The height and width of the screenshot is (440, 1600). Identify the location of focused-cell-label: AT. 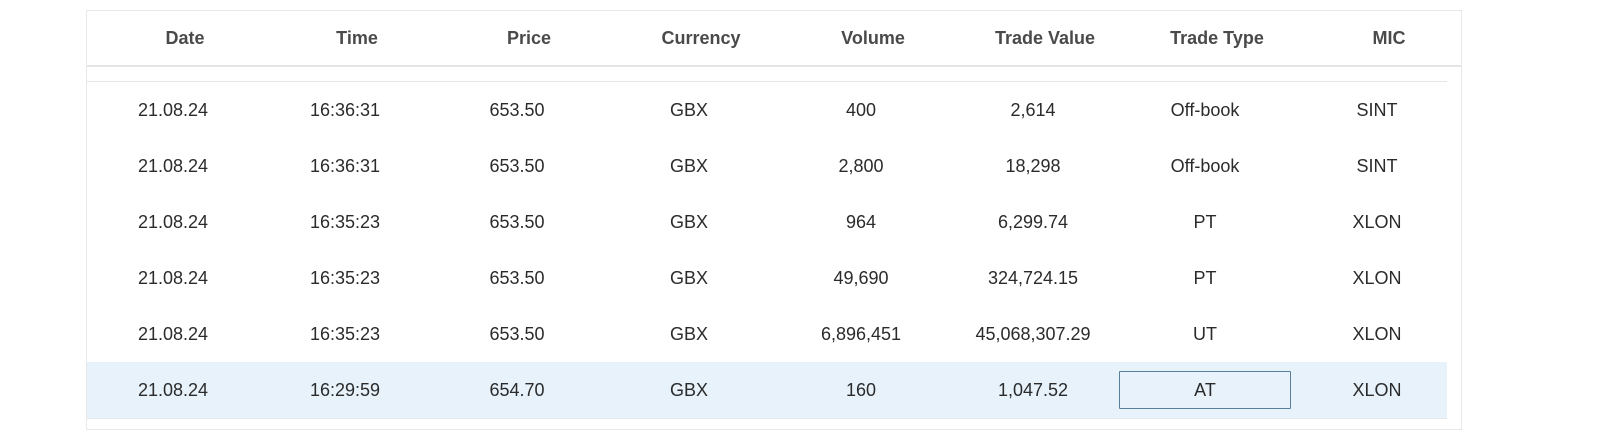
(1205, 390).